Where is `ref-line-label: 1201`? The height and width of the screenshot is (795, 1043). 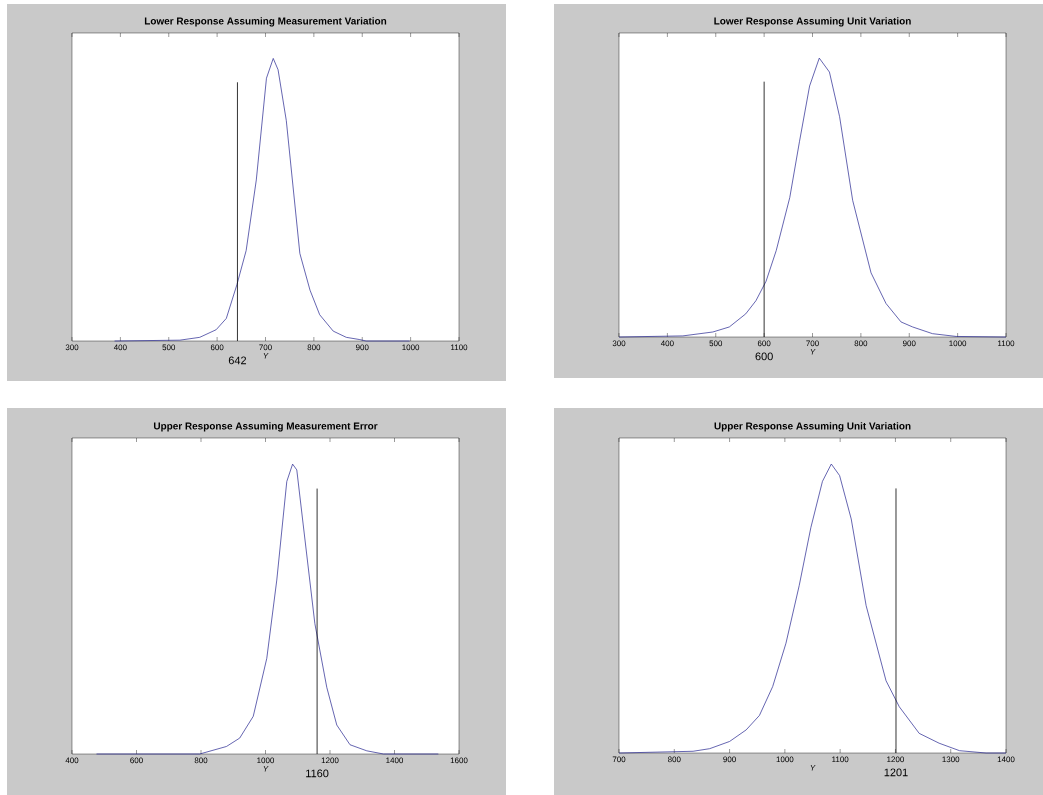
ref-line-label: 1201 is located at coordinates (896, 772).